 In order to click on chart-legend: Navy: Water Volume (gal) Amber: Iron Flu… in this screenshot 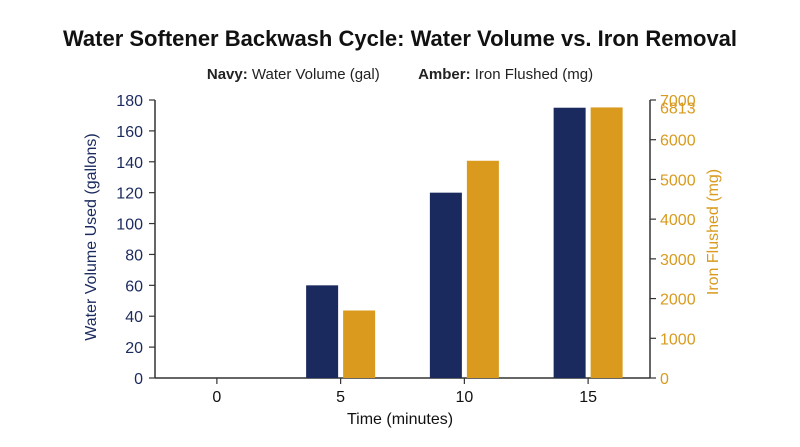, I will do `click(400, 74)`.